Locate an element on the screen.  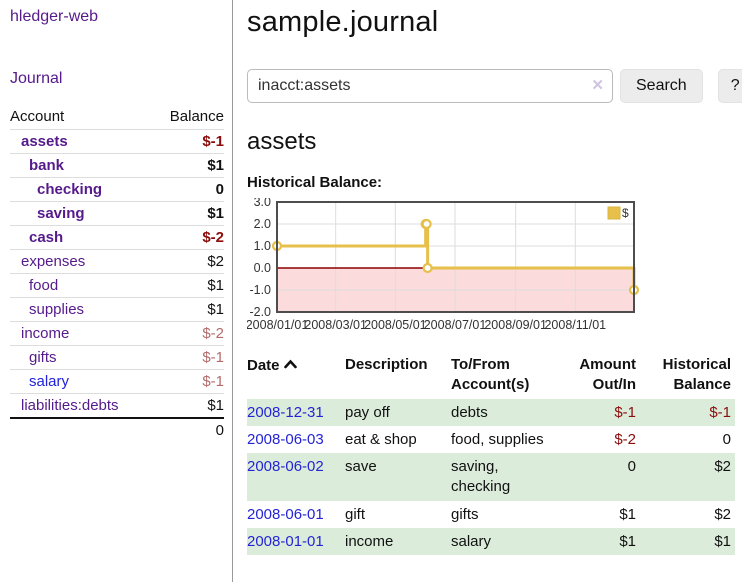
account-balance: $2 is located at coordinates (188, 261).